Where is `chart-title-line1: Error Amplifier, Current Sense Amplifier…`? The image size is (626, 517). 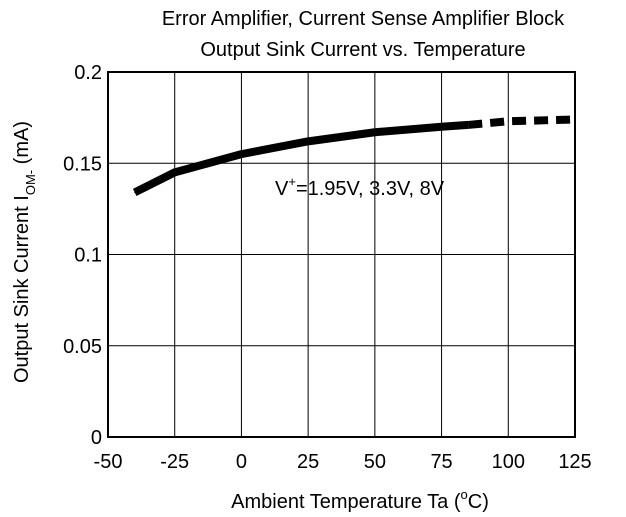
chart-title-line1: Error Amplifier, Current Sense Amplifier… is located at coordinates (363, 19).